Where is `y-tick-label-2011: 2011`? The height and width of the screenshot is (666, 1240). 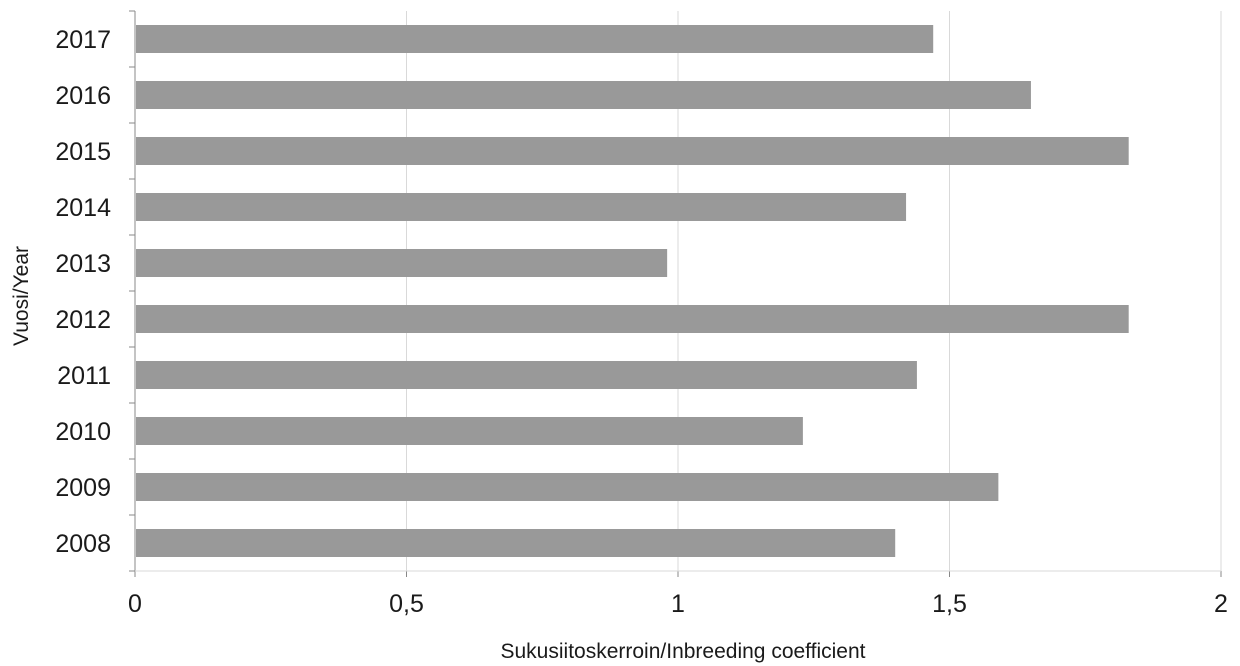
y-tick-label-2011: 2011 is located at coordinates (84, 376).